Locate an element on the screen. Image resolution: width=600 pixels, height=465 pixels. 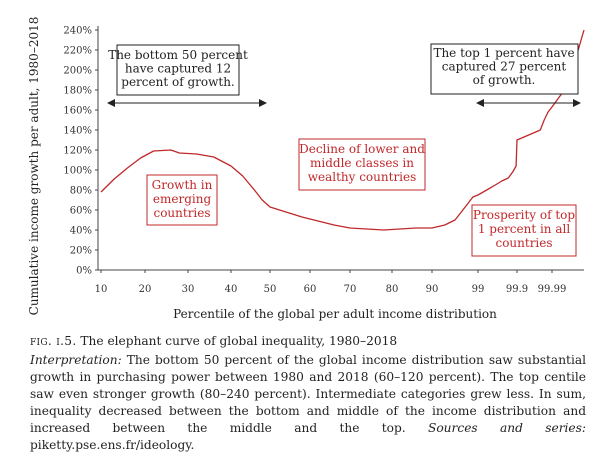
top1-annotation-box is located at coordinates (504, 69).